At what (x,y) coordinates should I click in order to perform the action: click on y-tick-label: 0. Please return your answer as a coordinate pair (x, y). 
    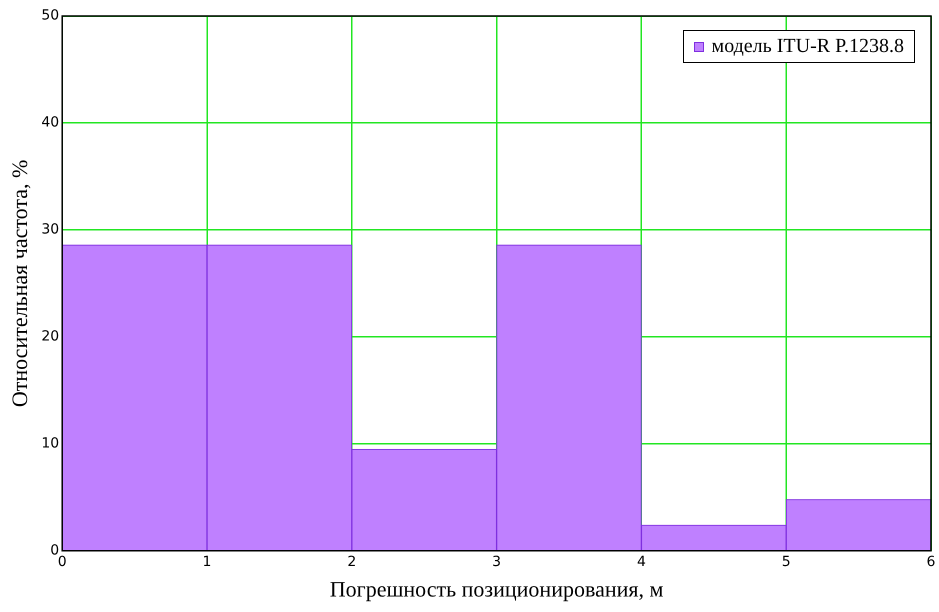
    Looking at the image, I should click on (55, 550).